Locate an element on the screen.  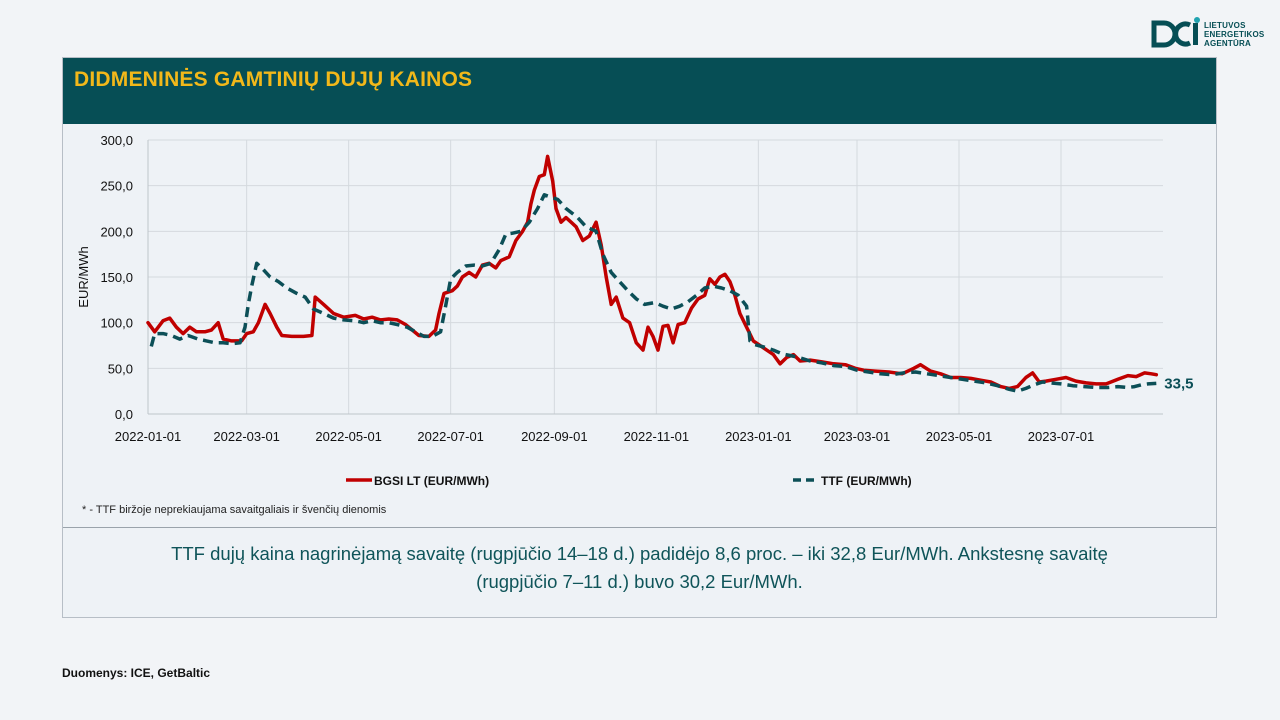
y-tick-label: 100,0 is located at coordinates (116, 323).